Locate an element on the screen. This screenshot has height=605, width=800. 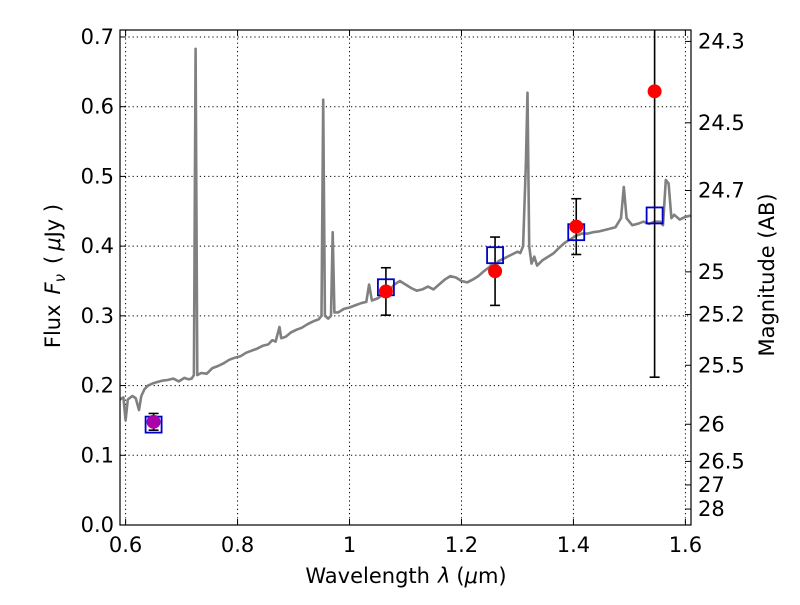
x-tick-label: 0.6 is located at coordinates (125, 545).